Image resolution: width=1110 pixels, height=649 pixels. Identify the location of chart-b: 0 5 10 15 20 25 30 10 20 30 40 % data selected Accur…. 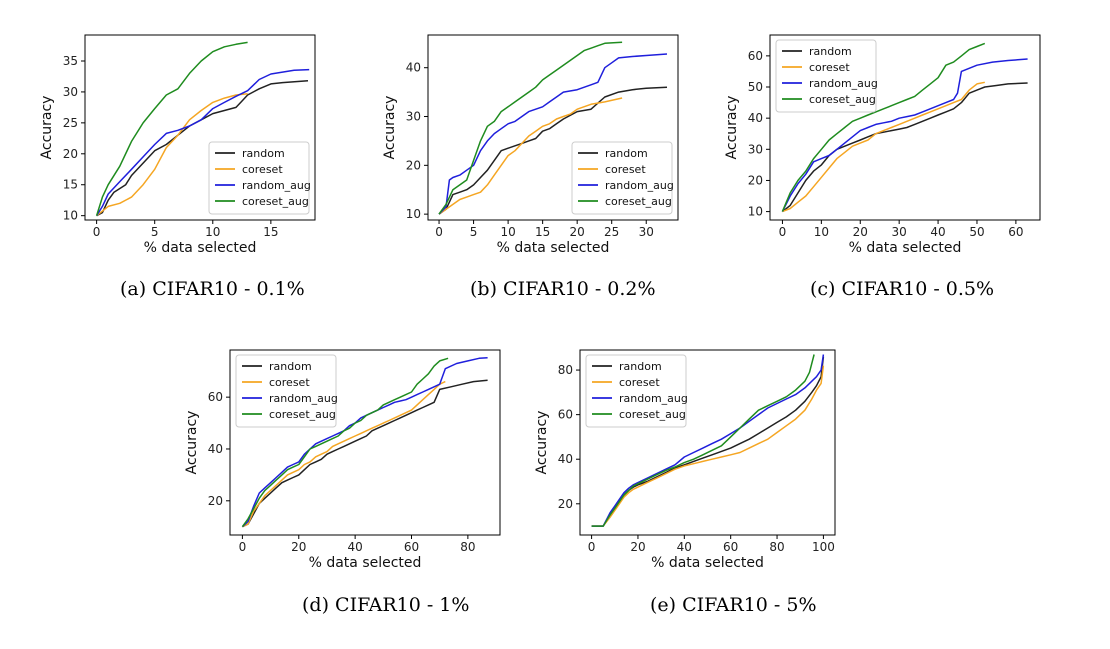
(530, 145).